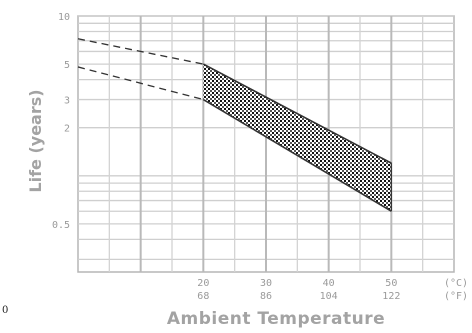  Describe the element at coordinates (456, 296) in the screenshot. I see `x-unit-fahrenheit: (°F)` at that location.